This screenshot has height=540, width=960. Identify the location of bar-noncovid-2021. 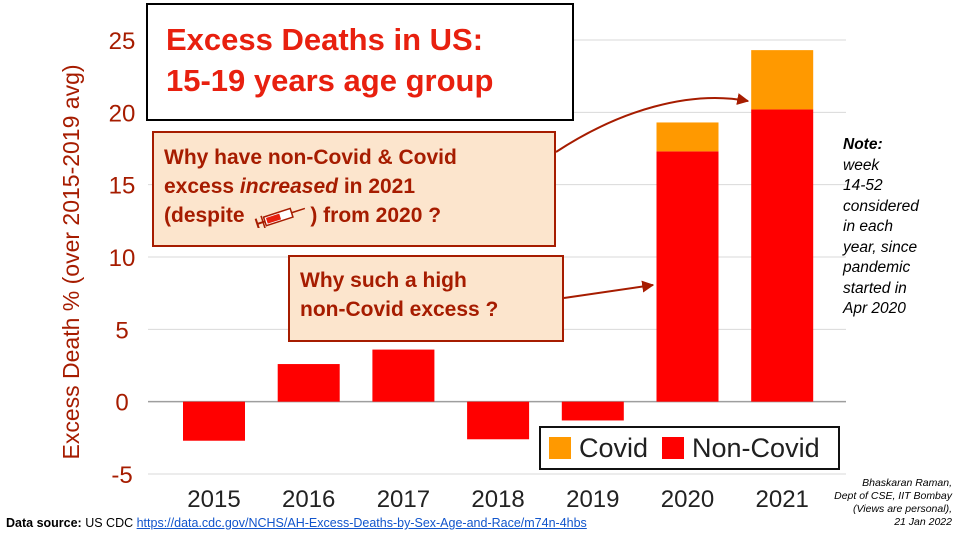
(782, 255).